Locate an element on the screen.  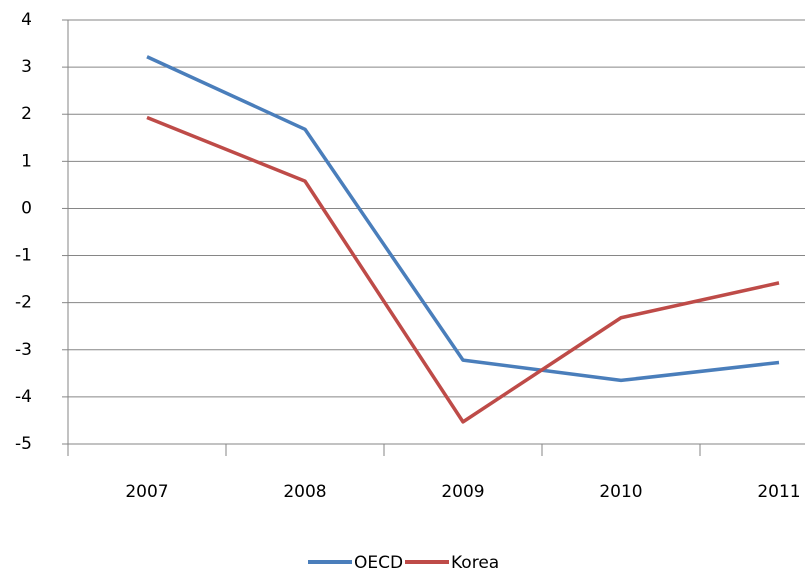
legend-label: Korea is located at coordinates (475, 563).